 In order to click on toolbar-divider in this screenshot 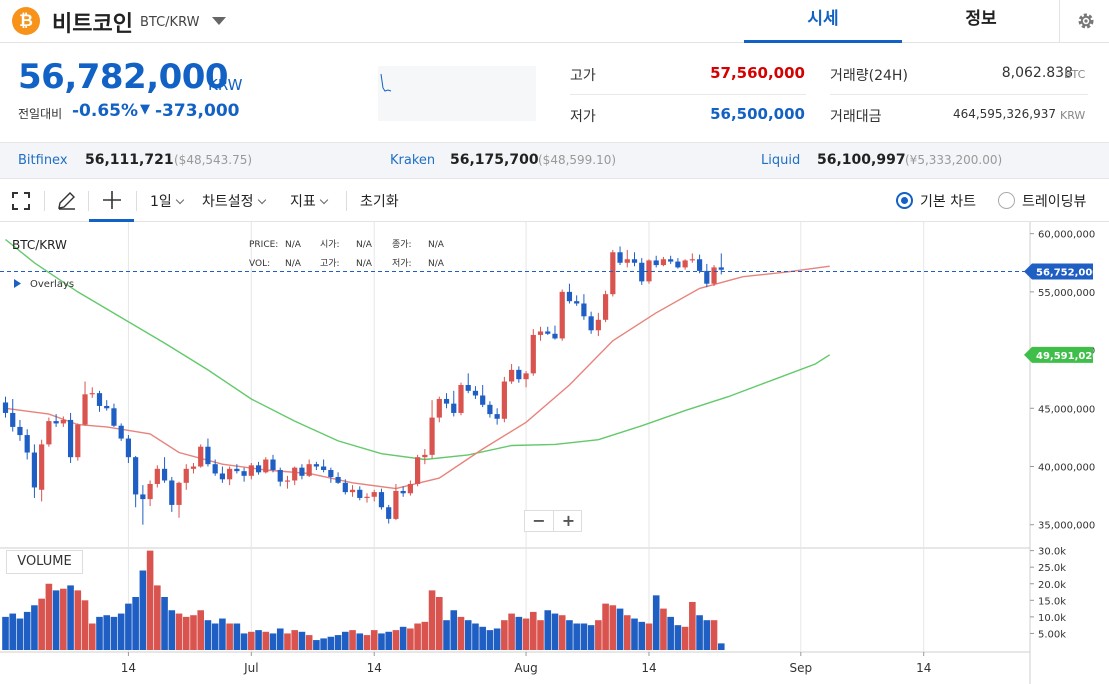, I will do `click(346, 201)`.